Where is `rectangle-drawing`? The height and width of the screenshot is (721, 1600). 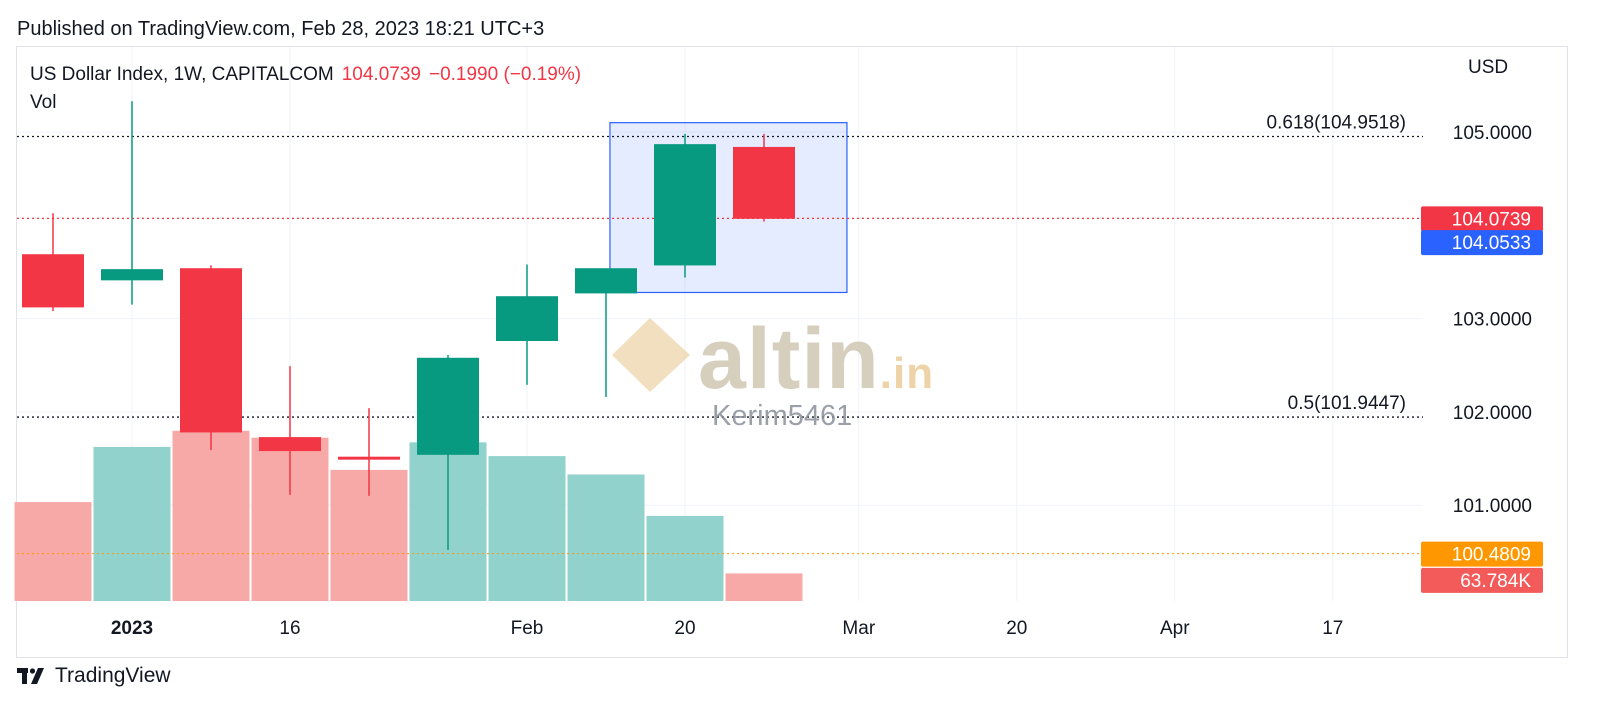 rectangle-drawing is located at coordinates (728, 208).